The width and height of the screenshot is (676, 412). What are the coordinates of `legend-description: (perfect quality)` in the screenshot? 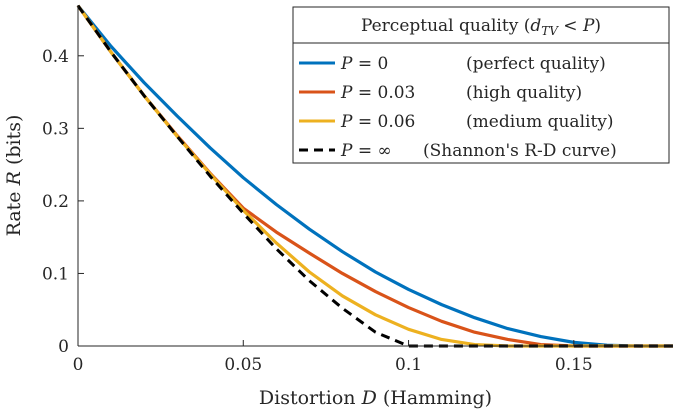 It's located at (536, 64).